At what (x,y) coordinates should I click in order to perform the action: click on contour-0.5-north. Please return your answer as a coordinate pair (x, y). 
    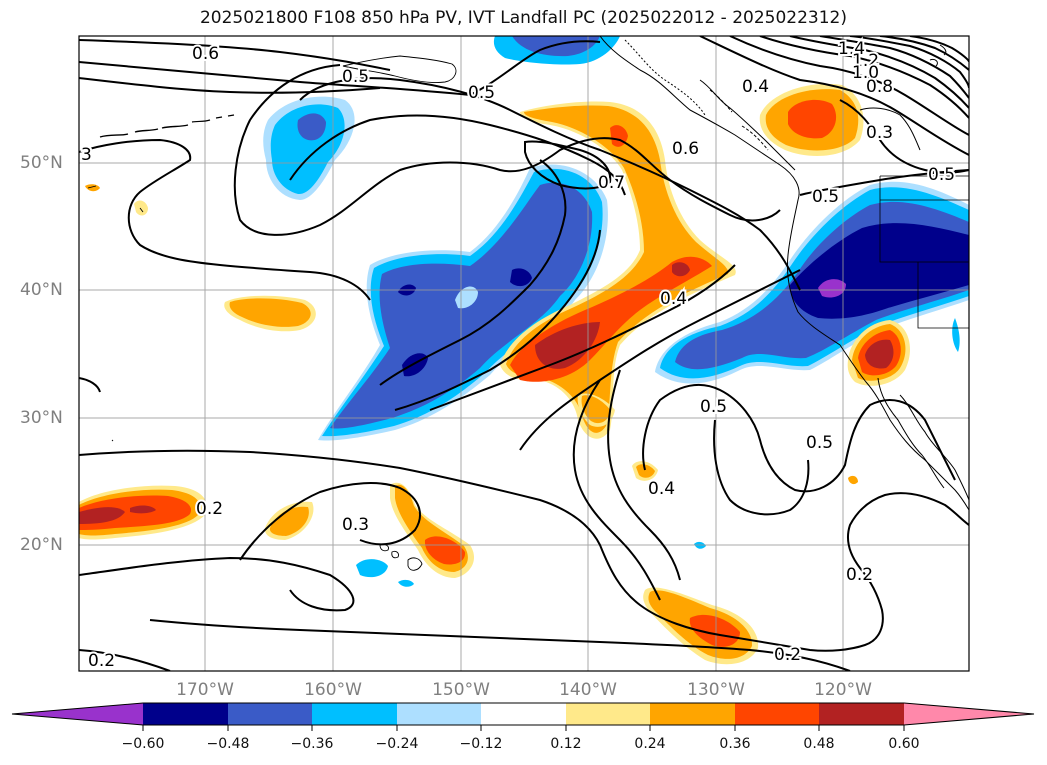
    Looking at the image, I should click on (340, 68).